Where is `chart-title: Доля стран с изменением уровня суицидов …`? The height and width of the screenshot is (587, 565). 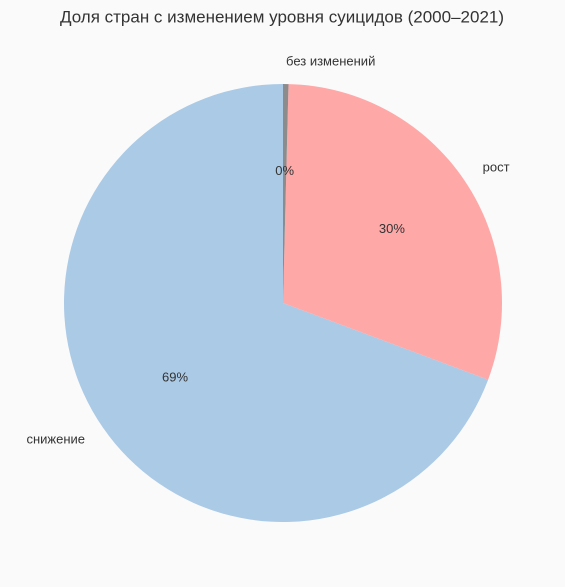
chart-title: Доля стран с изменением уровня суицидов … is located at coordinates (282, 16).